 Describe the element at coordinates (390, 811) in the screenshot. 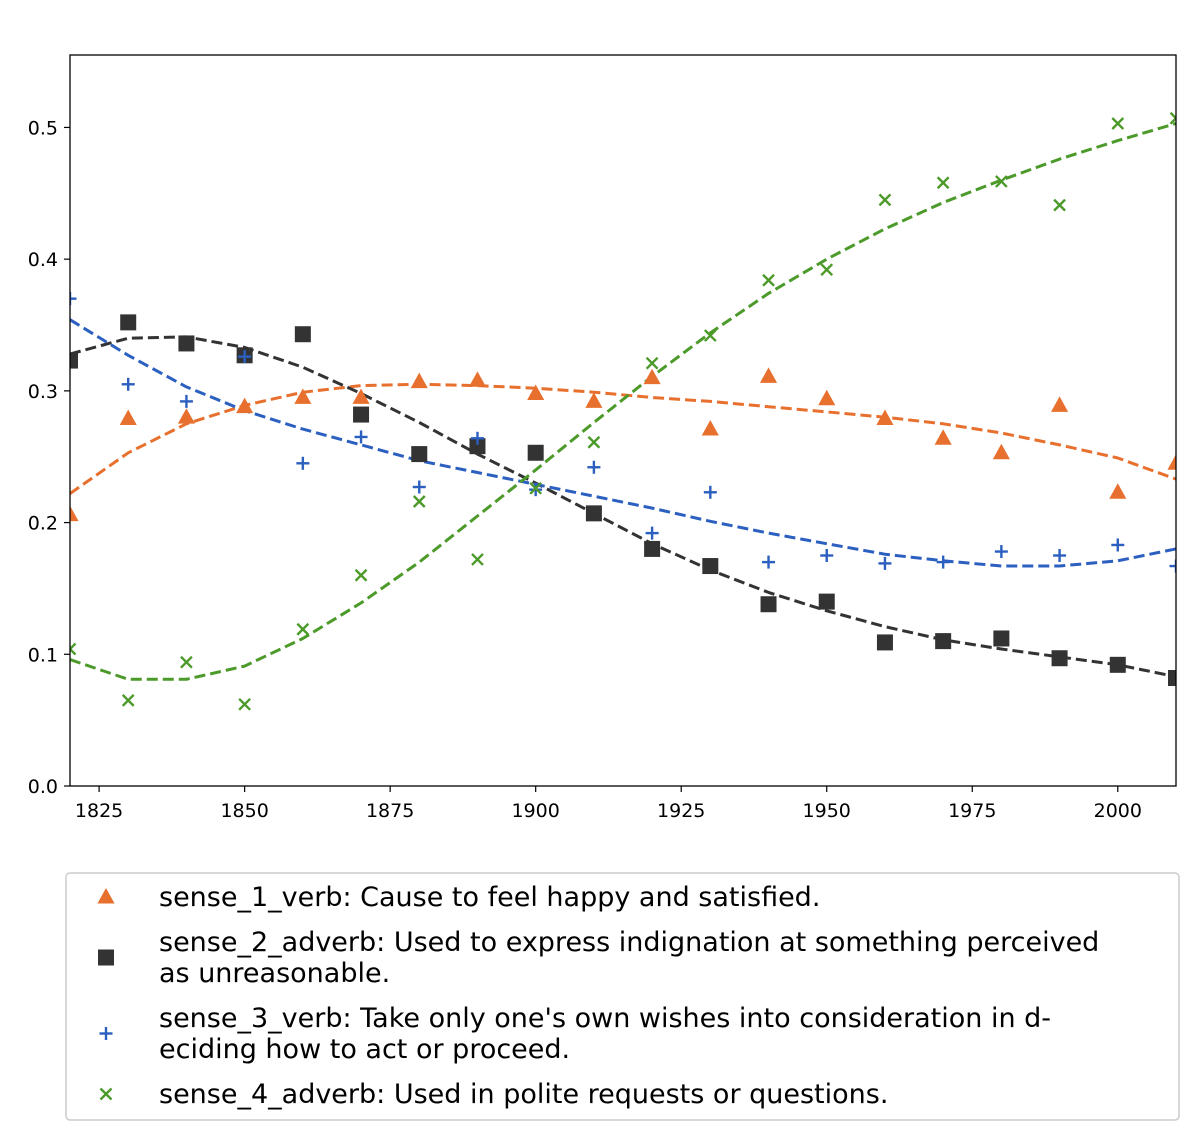

I see `x-tick-label: 1875` at that location.